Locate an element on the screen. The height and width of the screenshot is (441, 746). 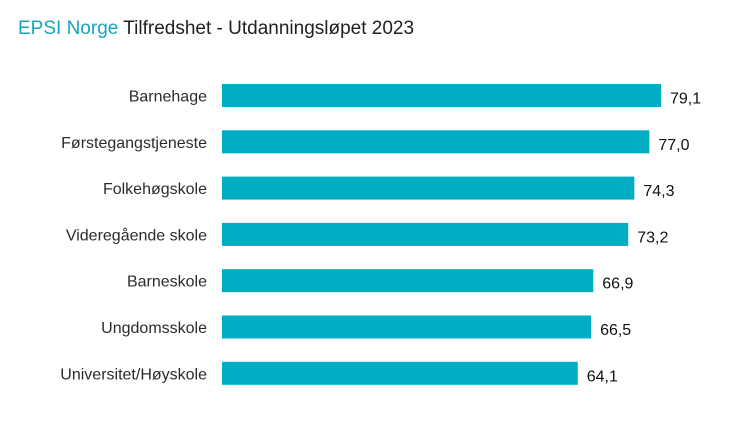
brand-name: EPSI Norge is located at coordinates (68, 28).